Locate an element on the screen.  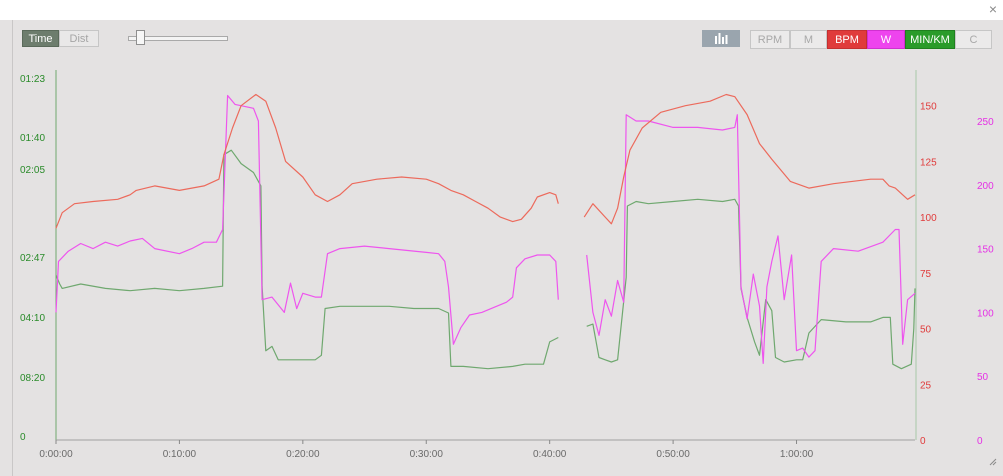
resize-grip-icon is located at coordinates (993, 462).